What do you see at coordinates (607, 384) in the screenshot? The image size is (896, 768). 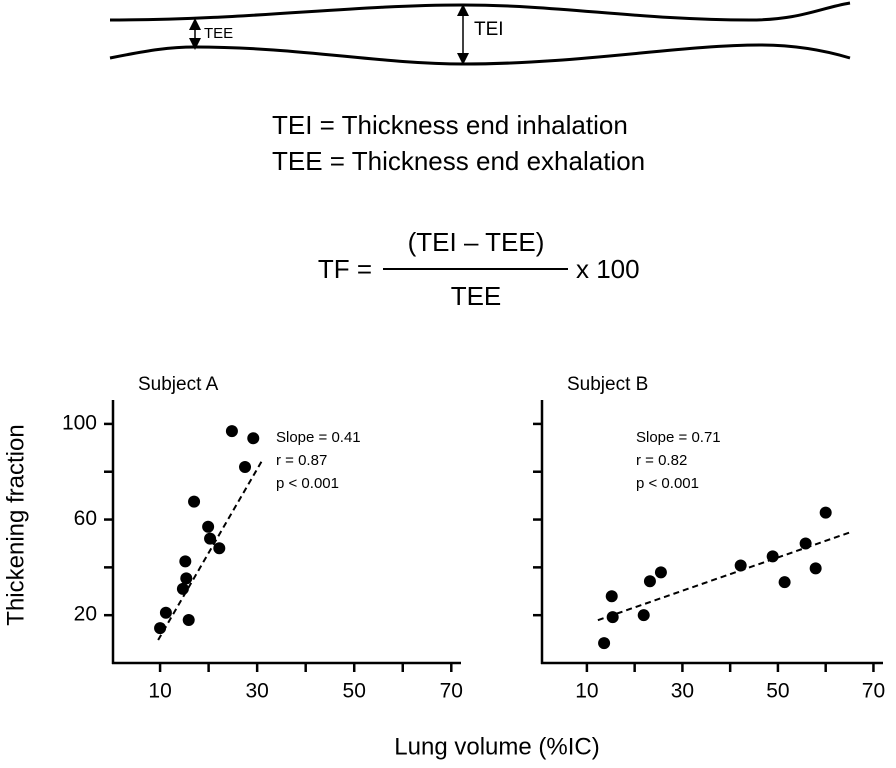 I see `subplot-title: Subject B` at bounding box center [607, 384].